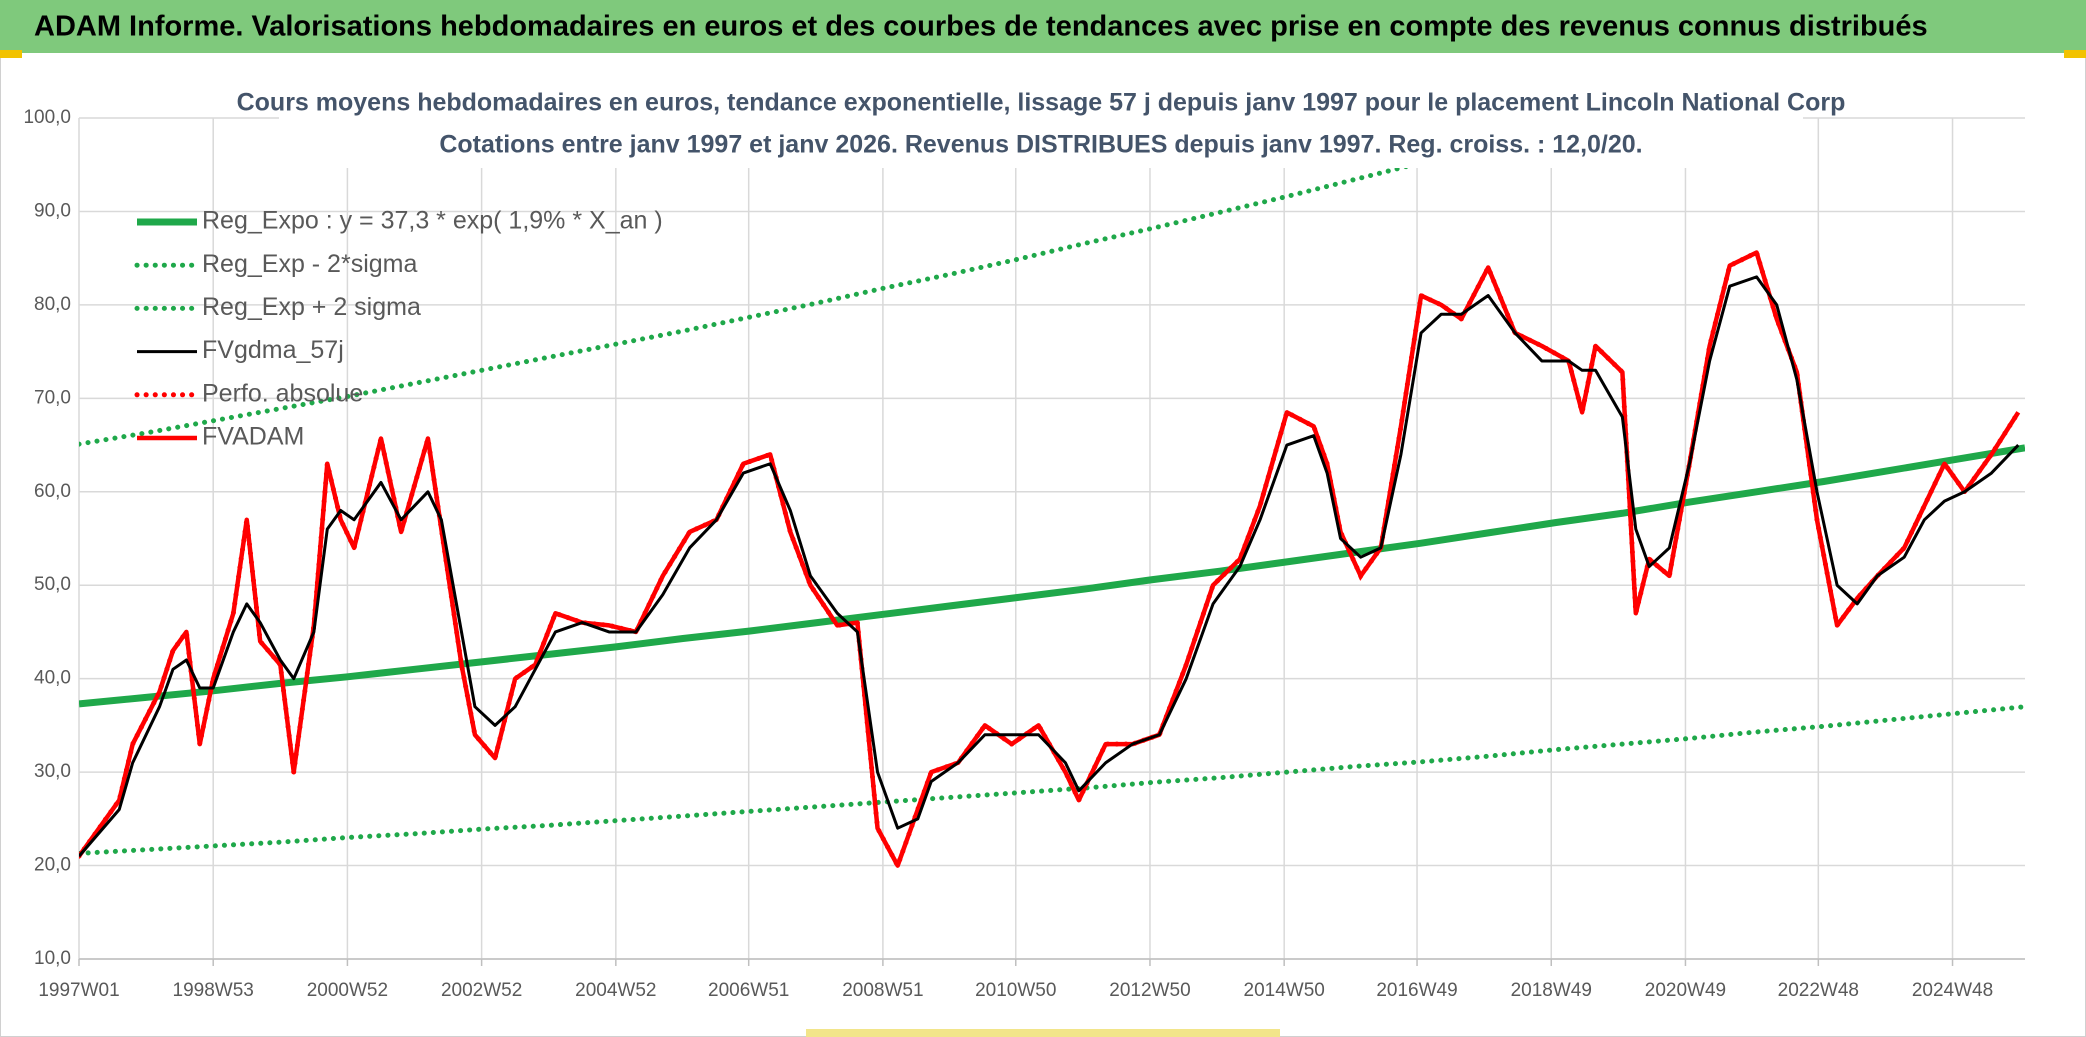 The image size is (2086, 1037). Describe the element at coordinates (347, 990) in the screenshot. I see `x-tick-label: 2000W52` at that location.